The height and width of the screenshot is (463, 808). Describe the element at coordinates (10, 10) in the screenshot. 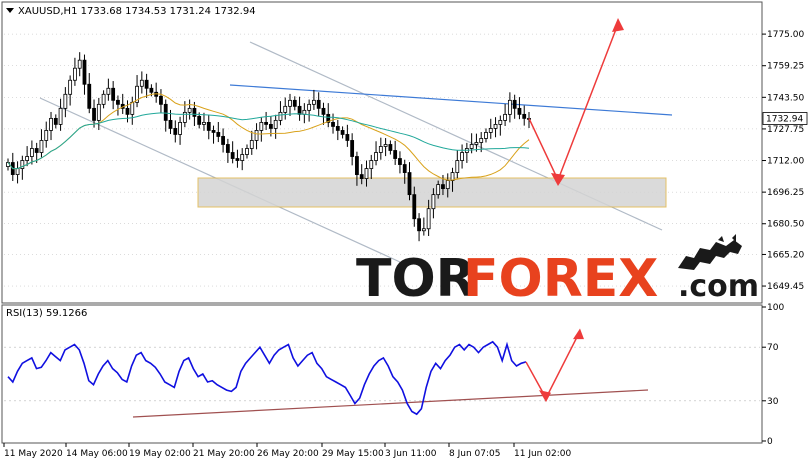

I see `triangle-down-icon` at that location.